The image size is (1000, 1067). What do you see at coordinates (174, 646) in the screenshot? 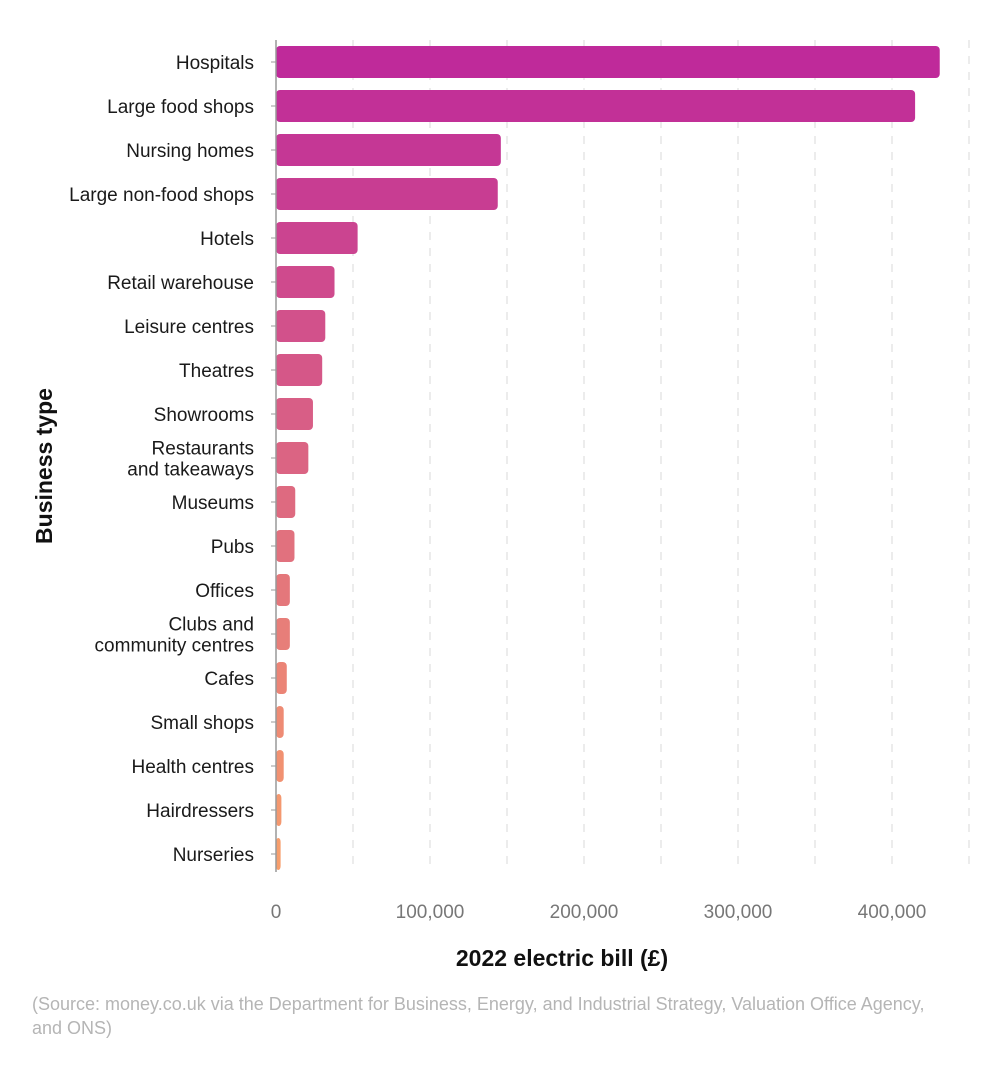
I see `y-tick-label-line: community centres` at bounding box center [174, 646].